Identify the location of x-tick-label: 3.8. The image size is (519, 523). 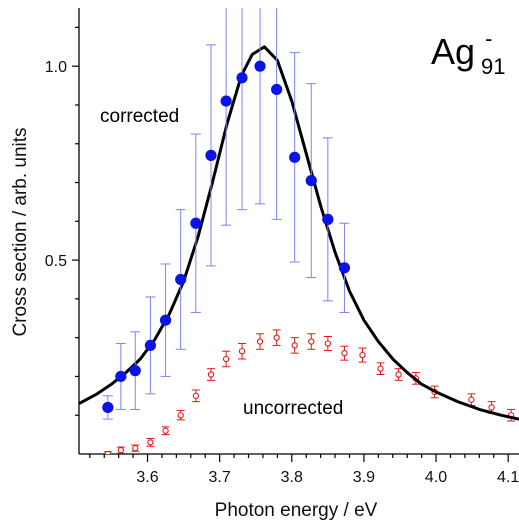
(292, 477).